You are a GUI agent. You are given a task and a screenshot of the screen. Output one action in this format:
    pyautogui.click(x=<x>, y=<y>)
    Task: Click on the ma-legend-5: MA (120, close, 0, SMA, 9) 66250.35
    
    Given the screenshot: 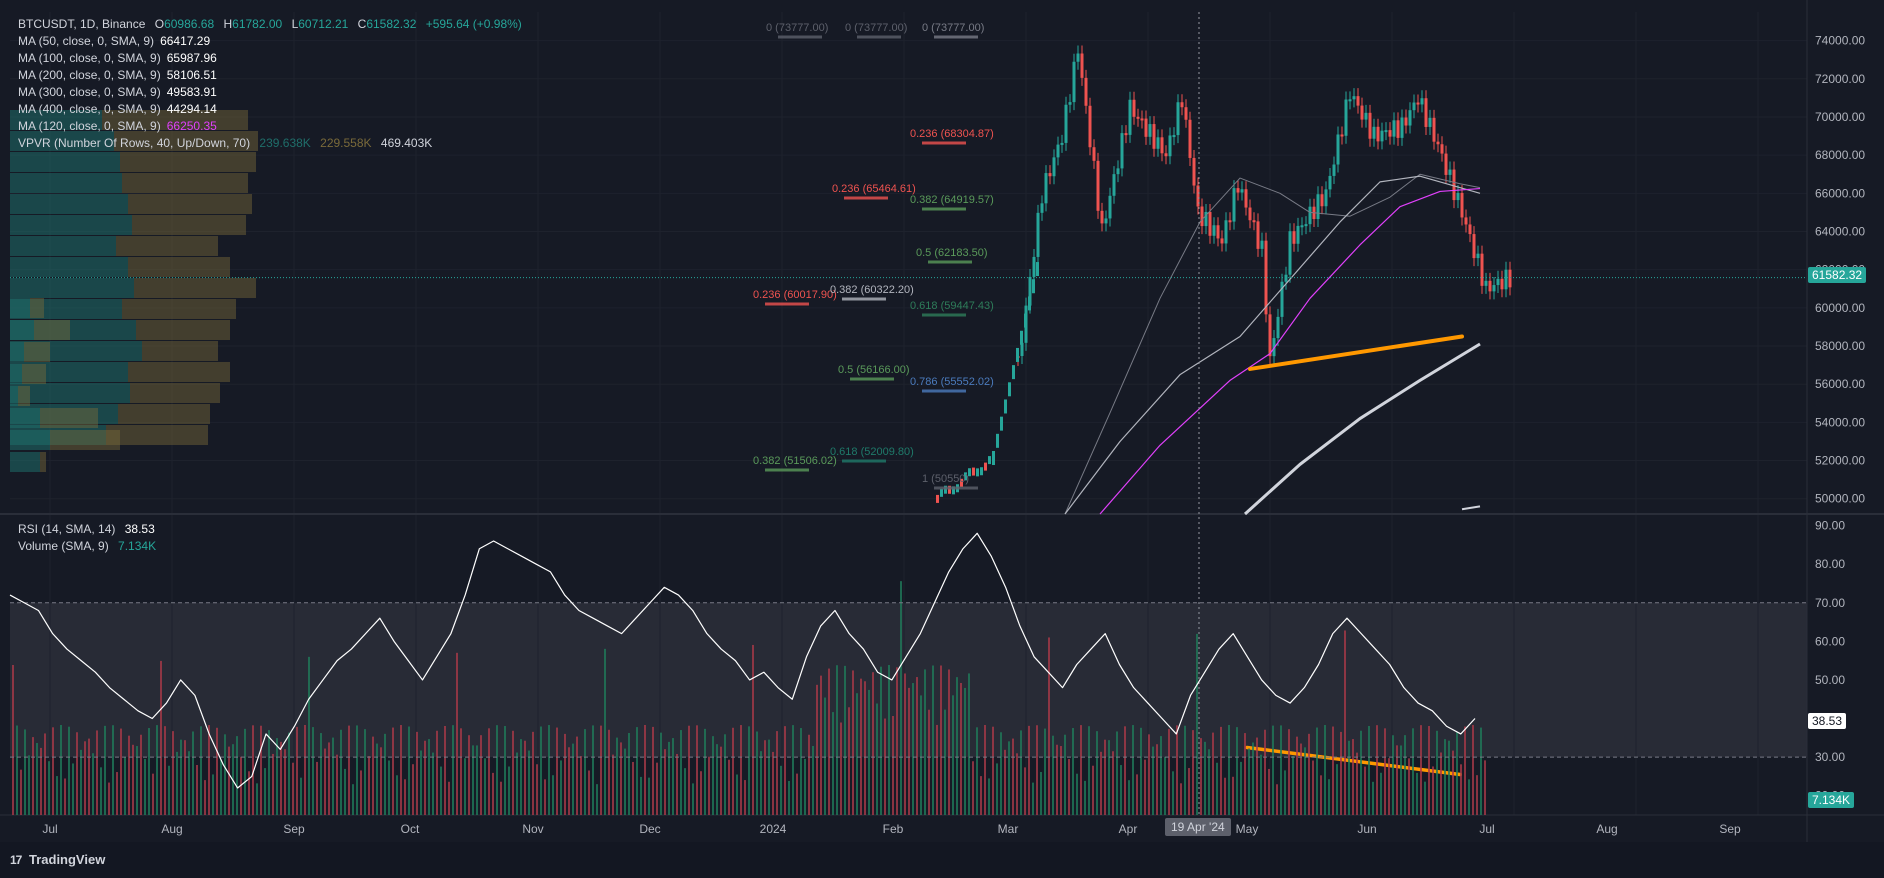 What is the action you would take?
    pyautogui.click(x=117, y=126)
    